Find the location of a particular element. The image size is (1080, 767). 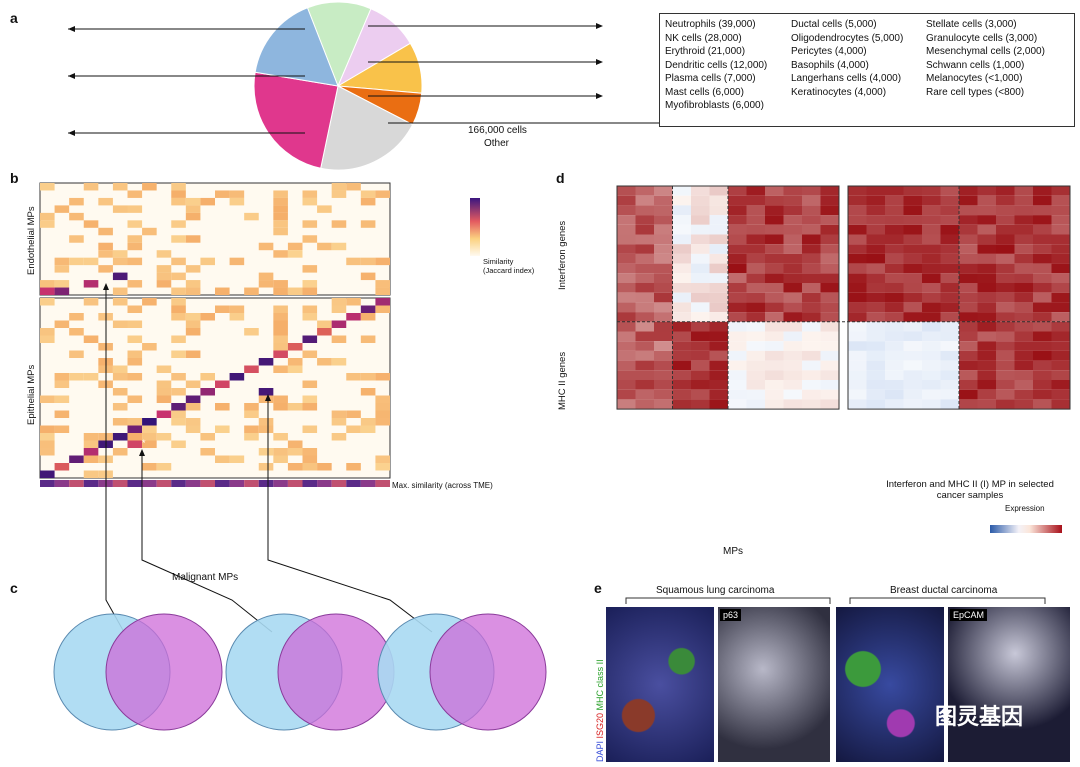

pie-slice-other is located at coordinates (367, 127).